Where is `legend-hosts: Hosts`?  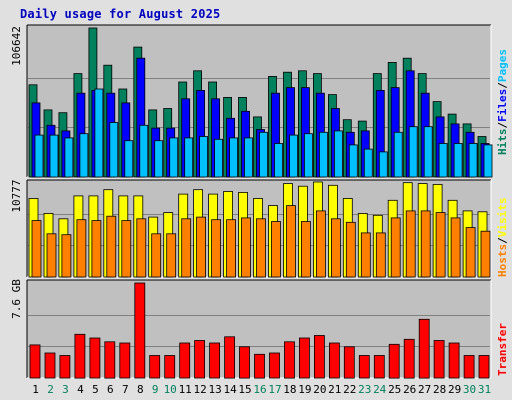
legend-hosts: Hosts is located at coordinates (502, 260).